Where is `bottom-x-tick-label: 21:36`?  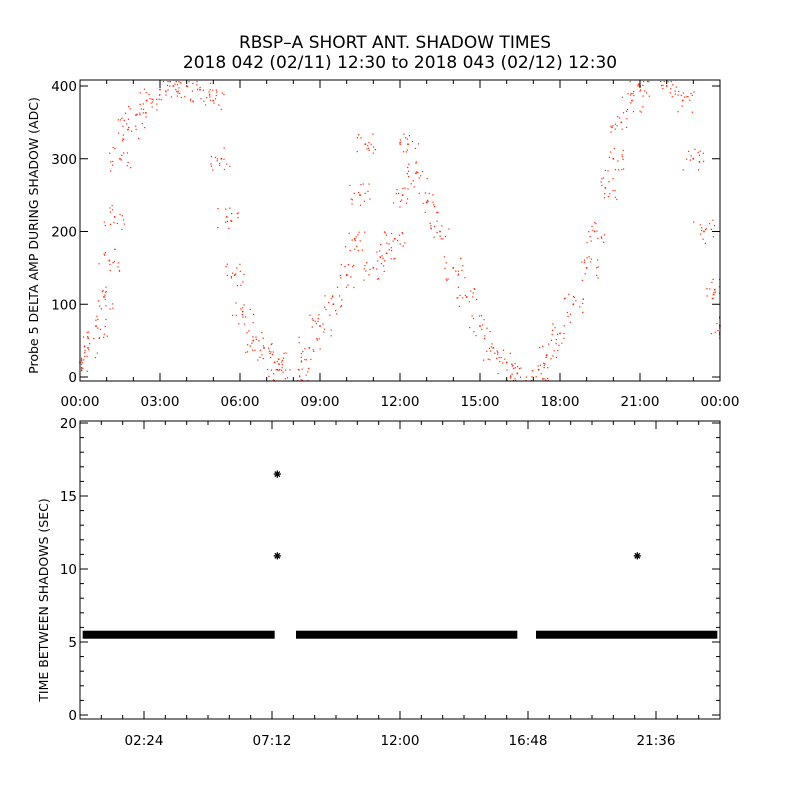
bottom-x-tick-label: 21:36 is located at coordinates (656, 741).